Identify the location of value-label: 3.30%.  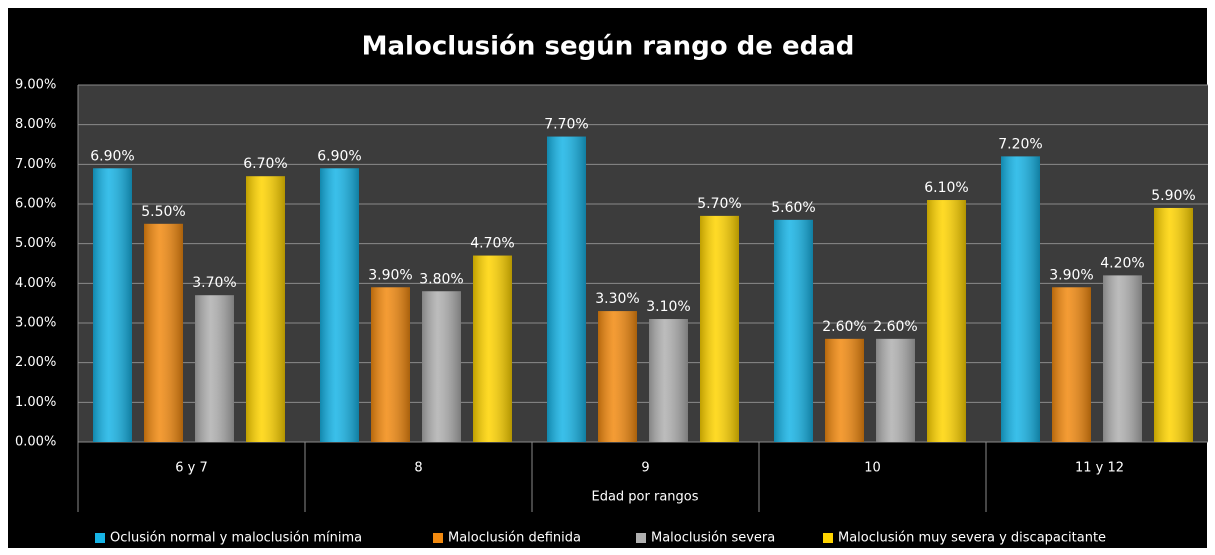
(617, 299).